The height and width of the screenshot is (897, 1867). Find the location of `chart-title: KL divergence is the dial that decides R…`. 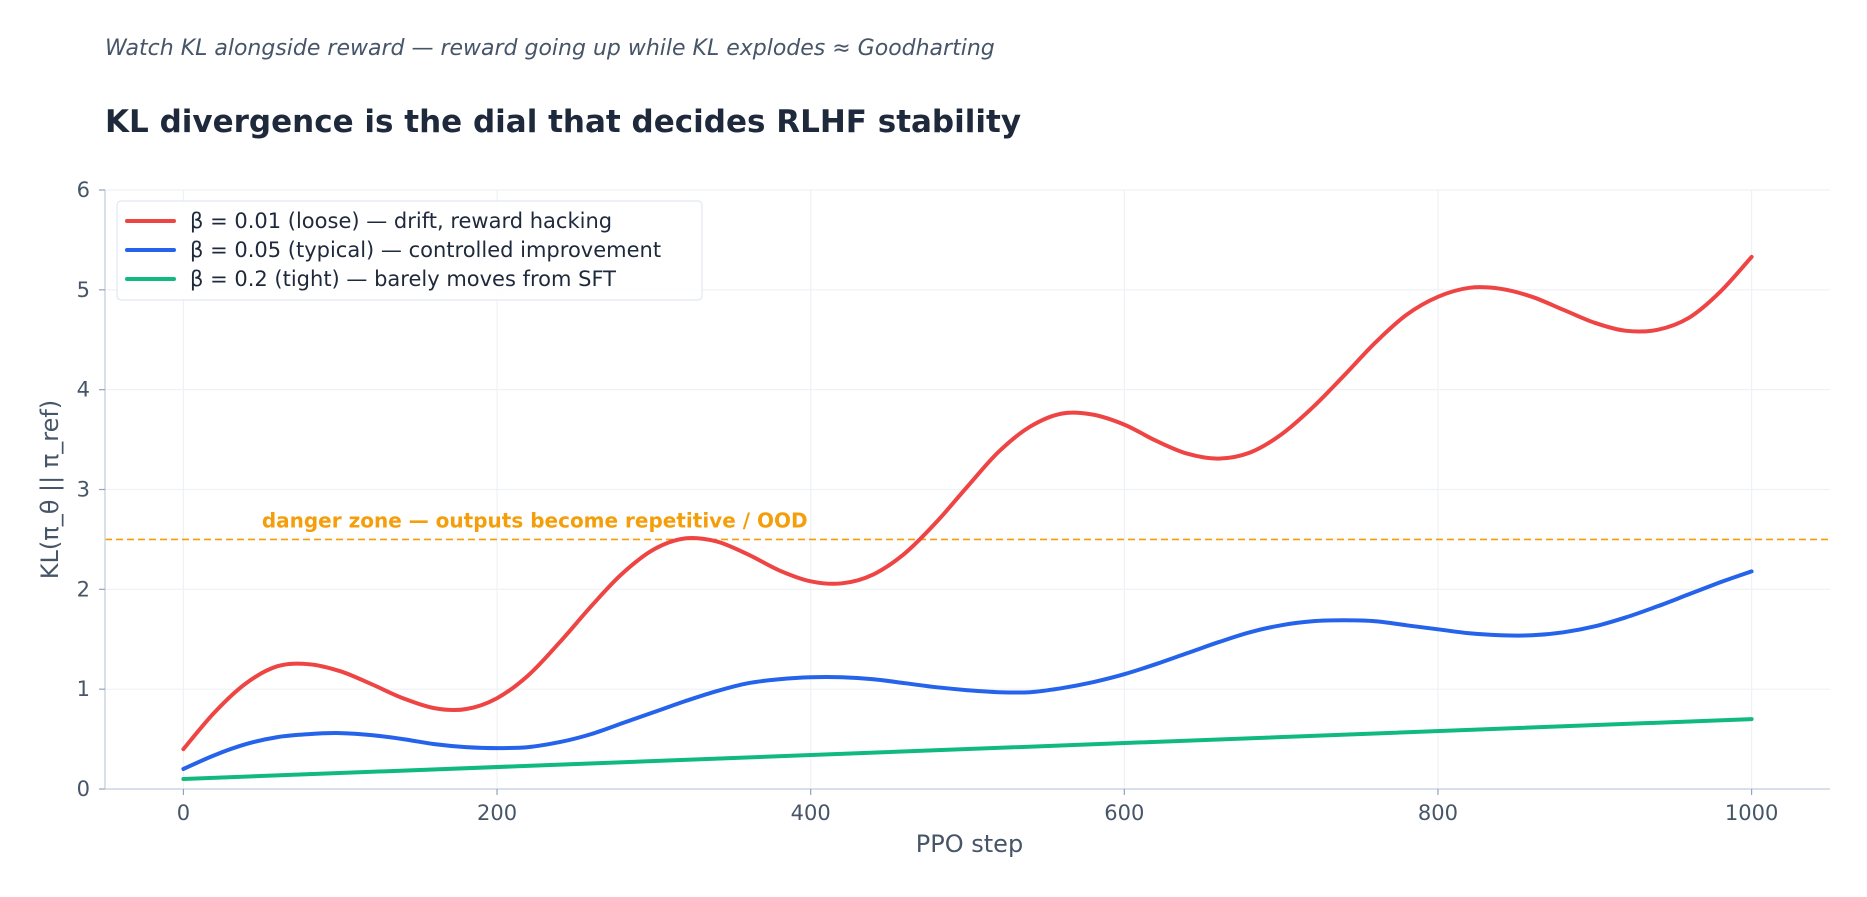

chart-title: KL divergence is the dial that decides R… is located at coordinates (563, 122).